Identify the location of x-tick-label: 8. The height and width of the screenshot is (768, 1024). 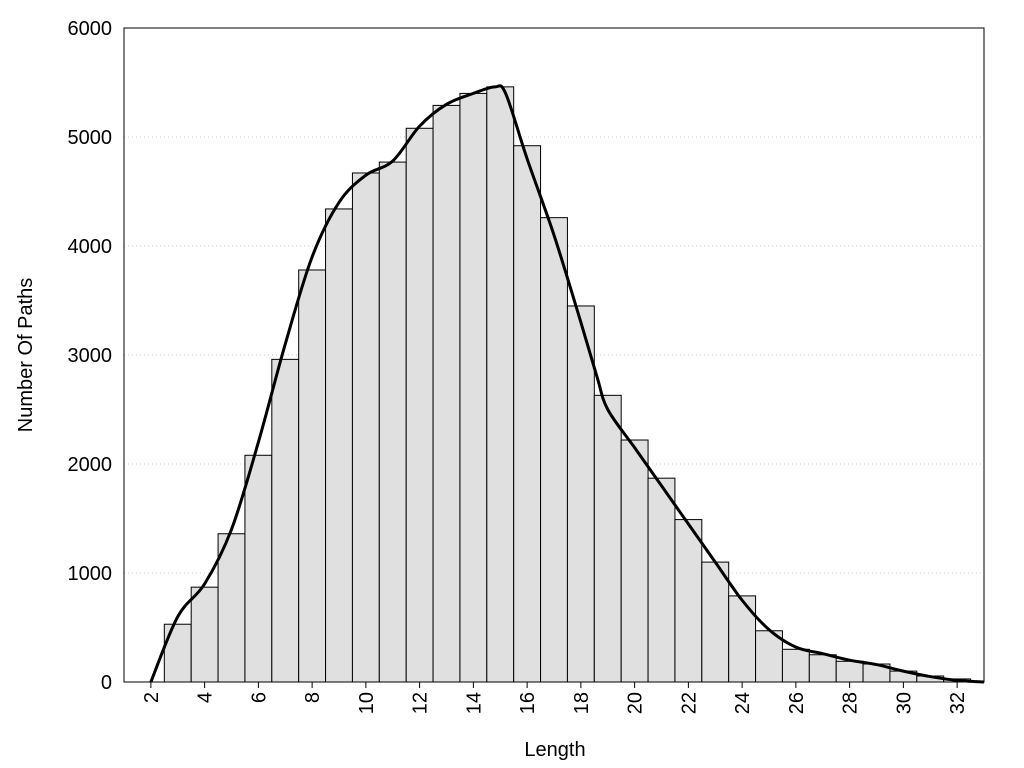
(313, 697).